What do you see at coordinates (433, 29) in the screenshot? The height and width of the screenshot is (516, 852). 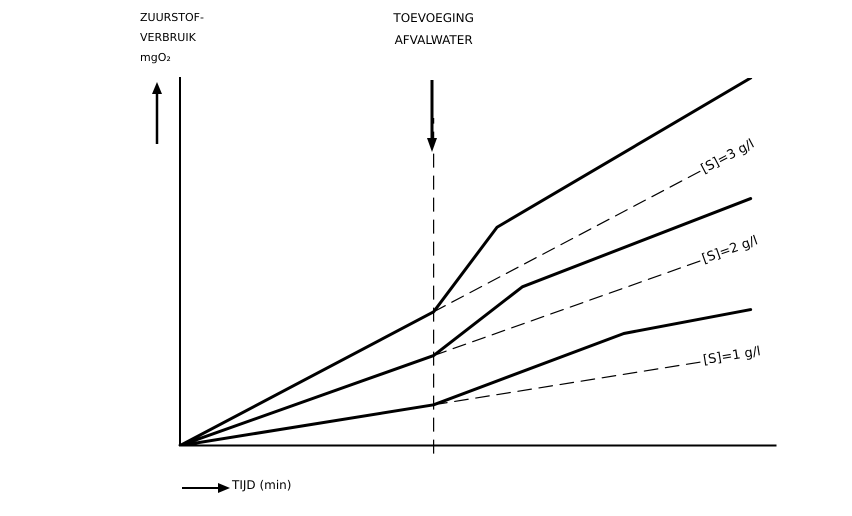 I see `text: TOEVOEGING AFVALWATER` at bounding box center [433, 29].